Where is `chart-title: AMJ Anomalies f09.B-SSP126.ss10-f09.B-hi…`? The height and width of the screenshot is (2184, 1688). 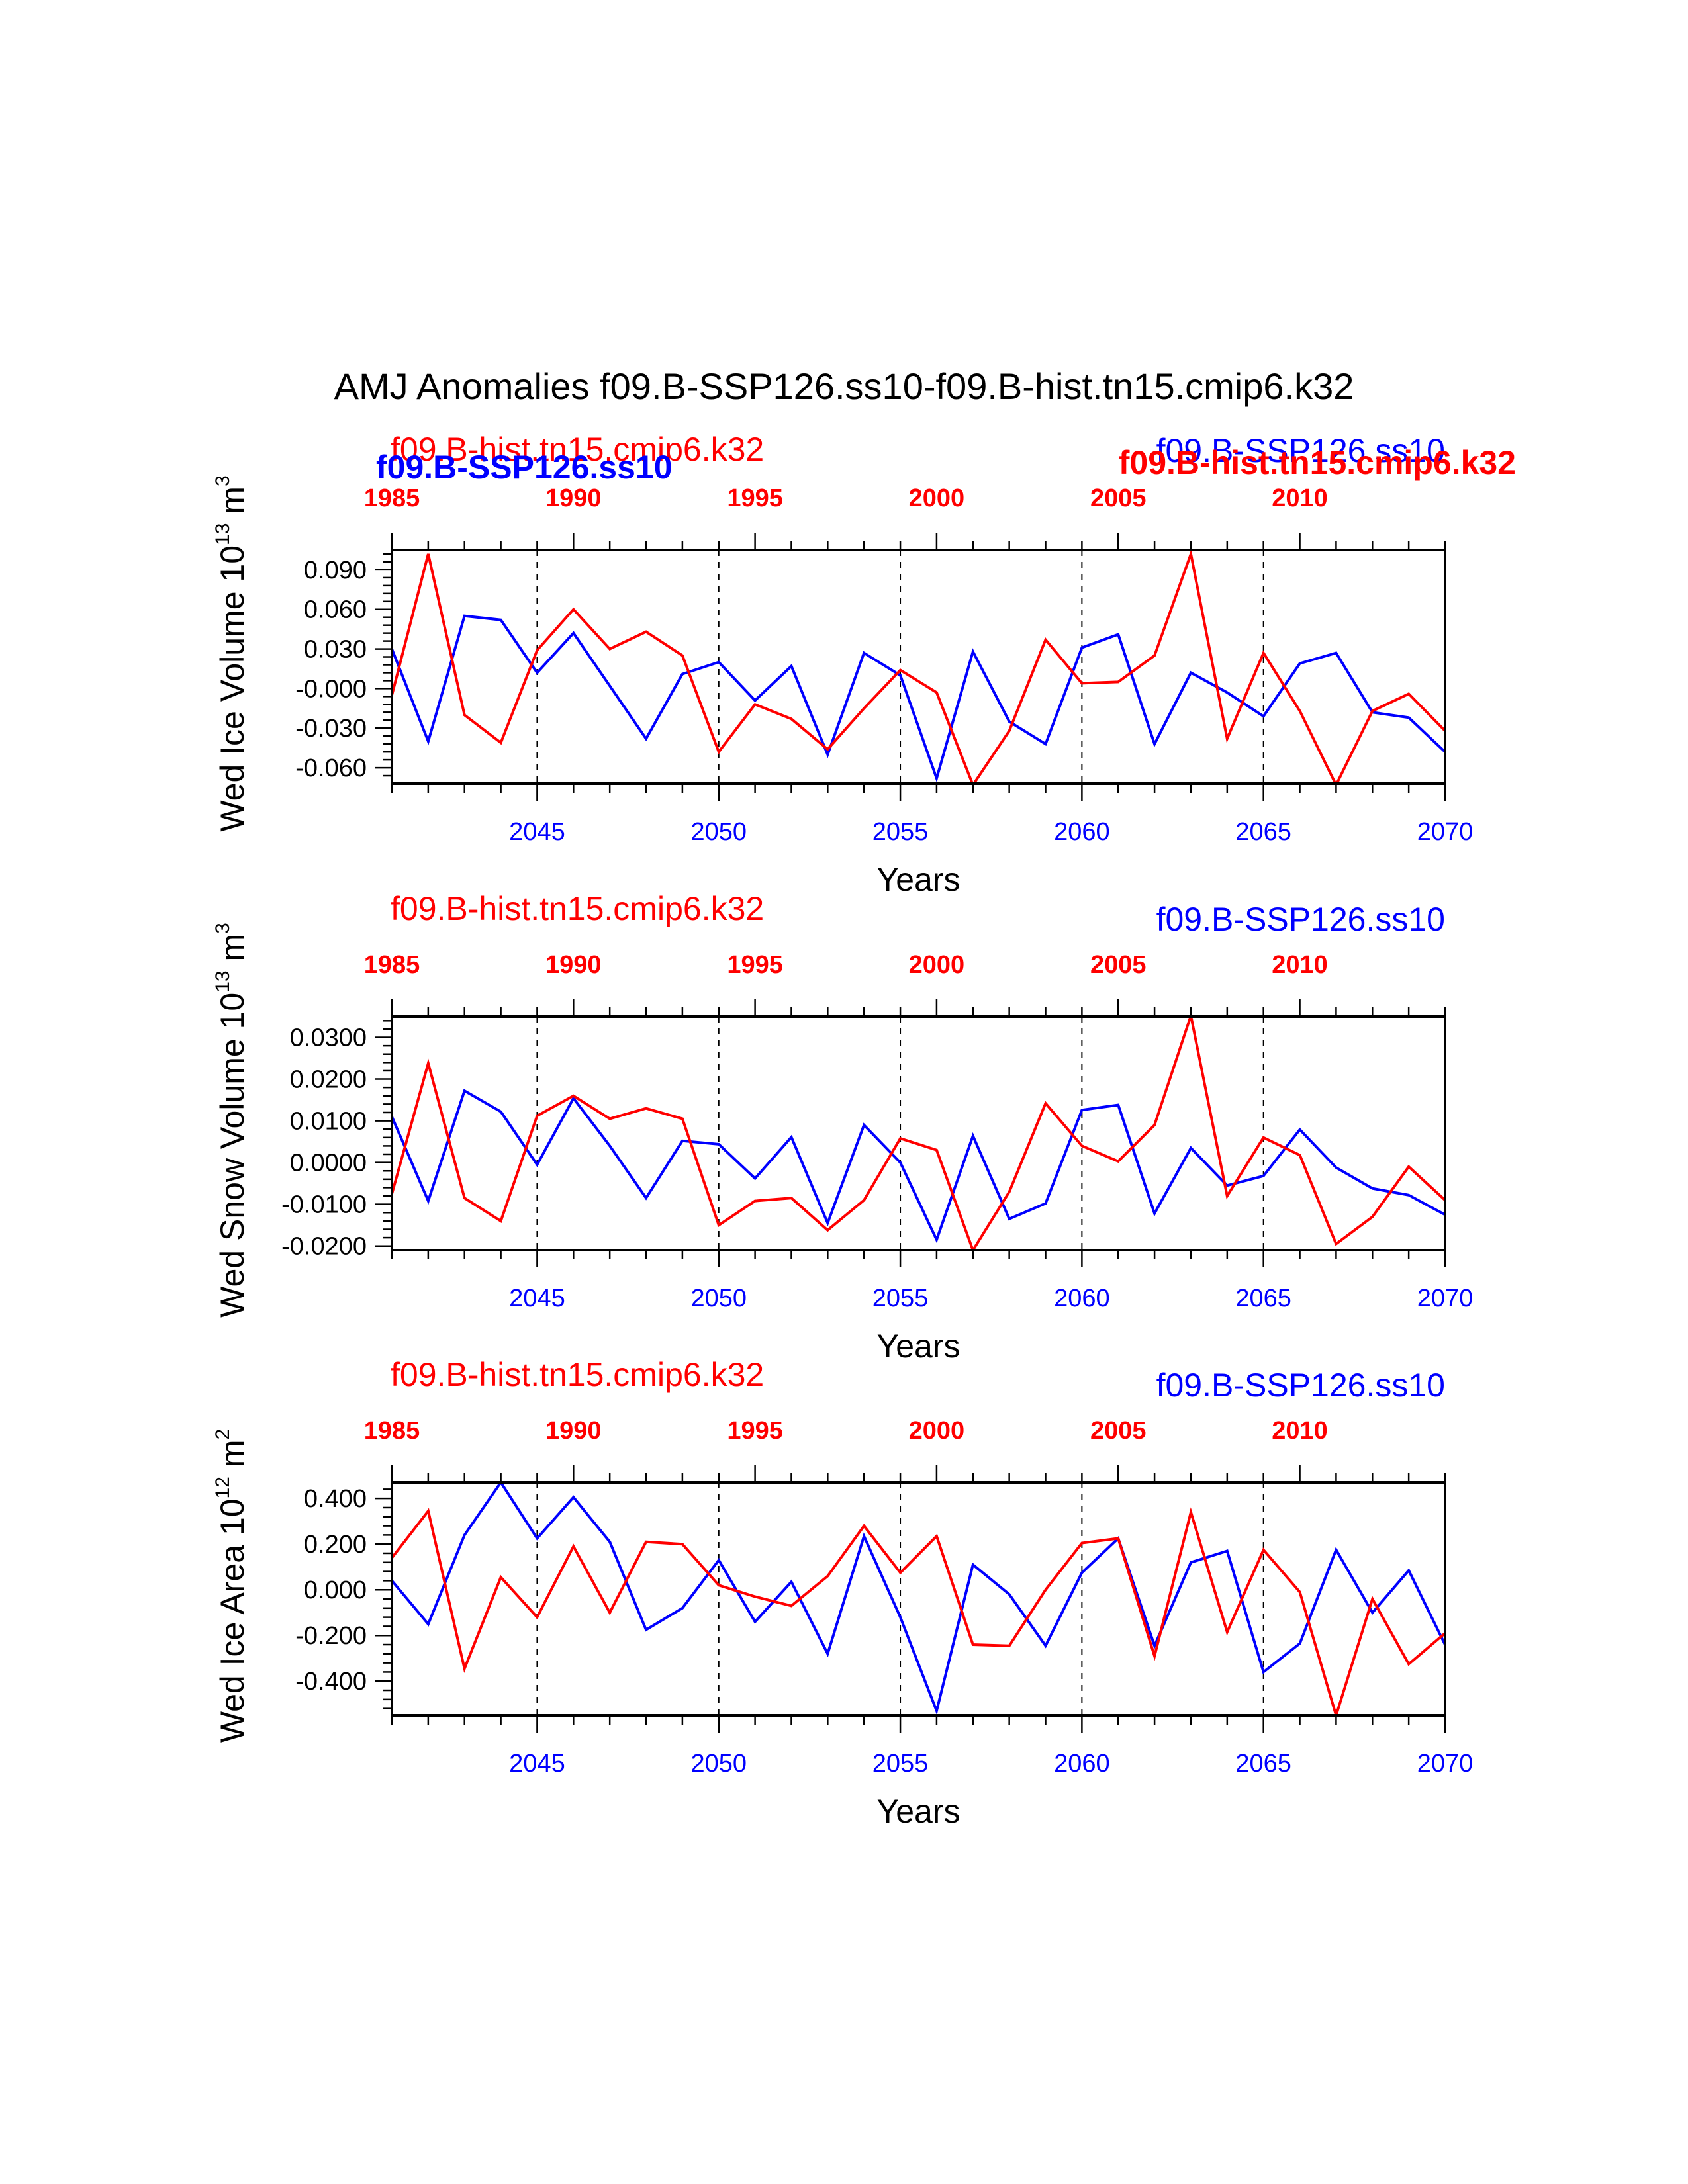 chart-title: AMJ Anomalies f09.B-SSP126.ss10-f09.B-hi… is located at coordinates (844, 386).